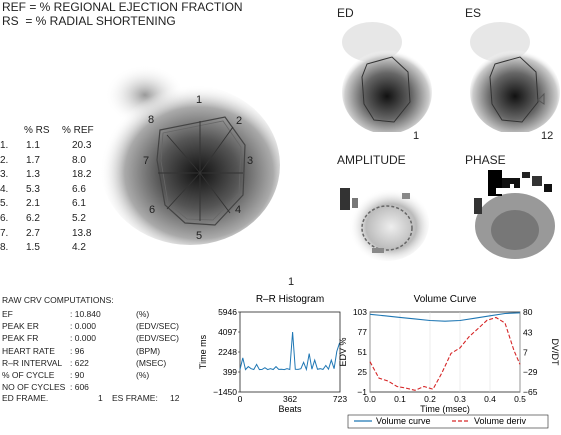 Image resolution: width=561 pixels, height=435 pixels. I want to click on phase-label: PHASE, so click(485, 160).